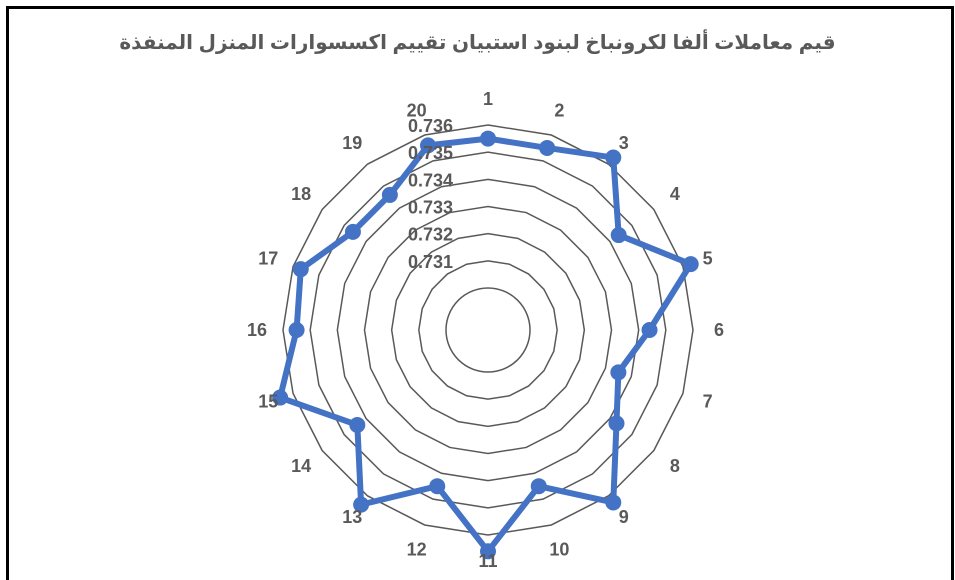  What do you see at coordinates (430, 235) in the screenshot?
I see `radial-tick-label: 0.732` at bounding box center [430, 235].